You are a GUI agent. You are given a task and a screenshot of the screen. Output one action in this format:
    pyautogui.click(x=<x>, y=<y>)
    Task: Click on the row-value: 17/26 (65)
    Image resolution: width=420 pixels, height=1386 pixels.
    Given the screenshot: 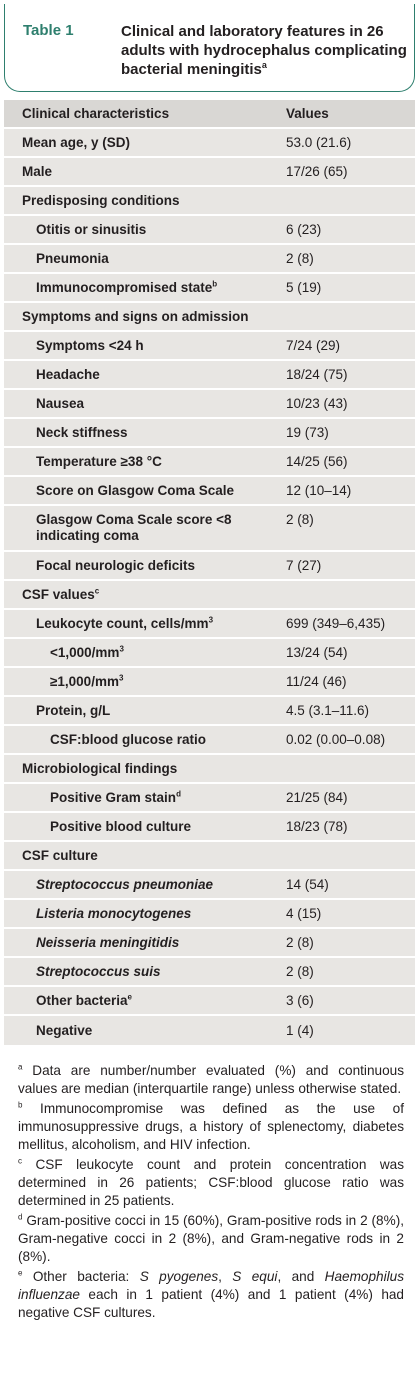 What is the action you would take?
    pyautogui.click(x=317, y=171)
    